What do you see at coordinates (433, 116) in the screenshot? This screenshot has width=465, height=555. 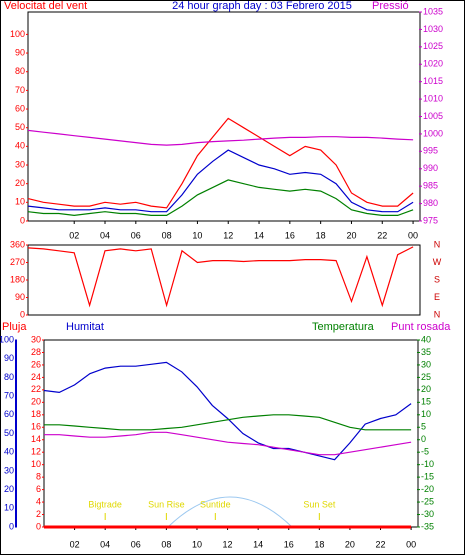 I see `y-tick-label: 1005` at bounding box center [433, 116].